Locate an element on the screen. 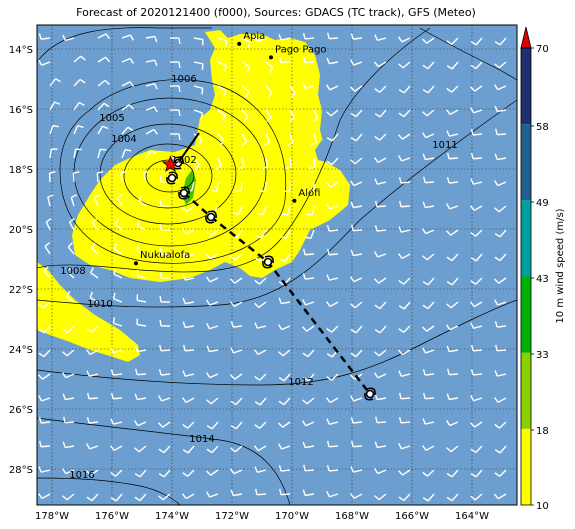  lat-tick-label: 24°S is located at coordinates (21, 350).